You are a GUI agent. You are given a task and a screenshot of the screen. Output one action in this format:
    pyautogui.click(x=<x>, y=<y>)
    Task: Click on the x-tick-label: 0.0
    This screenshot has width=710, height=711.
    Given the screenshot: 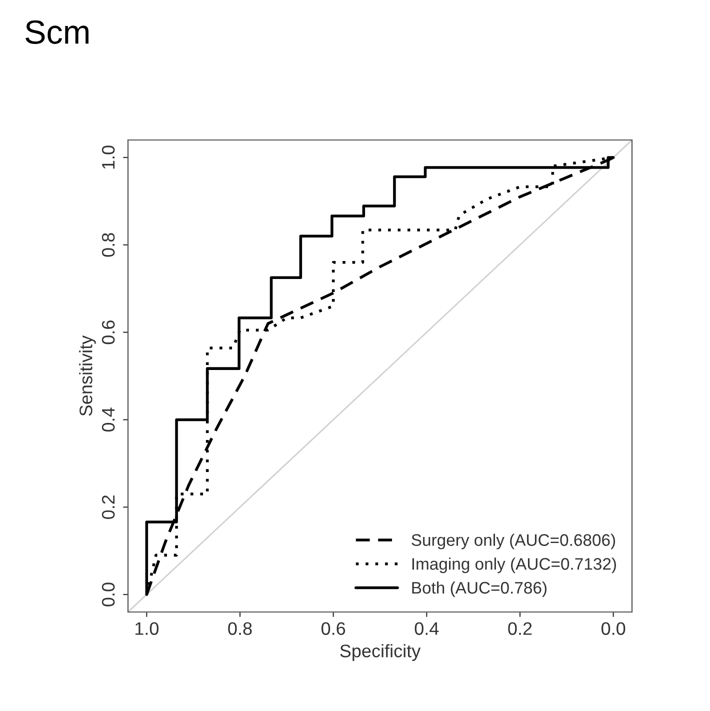 What is the action you would take?
    pyautogui.click(x=613, y=628)
    